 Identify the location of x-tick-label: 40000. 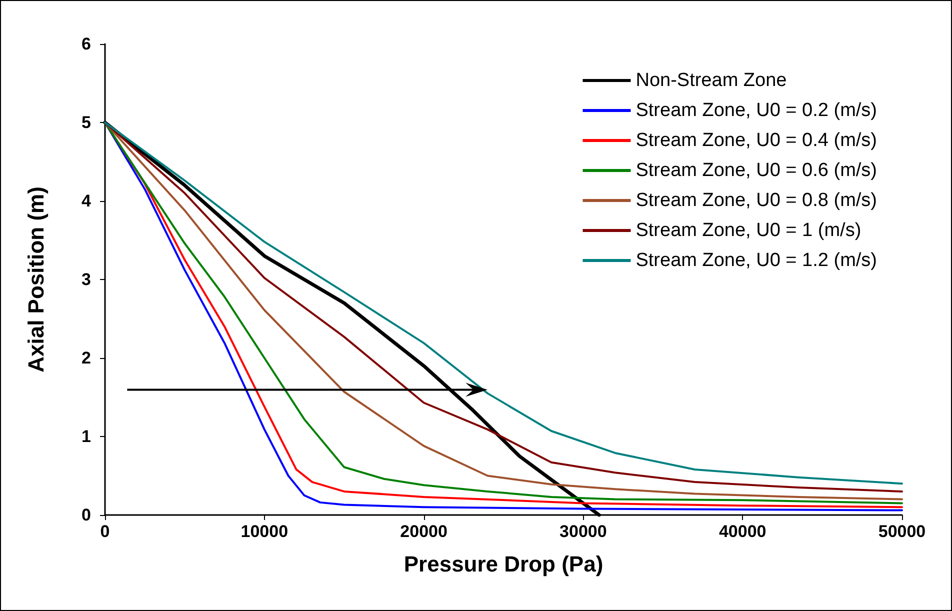
(742, 531).